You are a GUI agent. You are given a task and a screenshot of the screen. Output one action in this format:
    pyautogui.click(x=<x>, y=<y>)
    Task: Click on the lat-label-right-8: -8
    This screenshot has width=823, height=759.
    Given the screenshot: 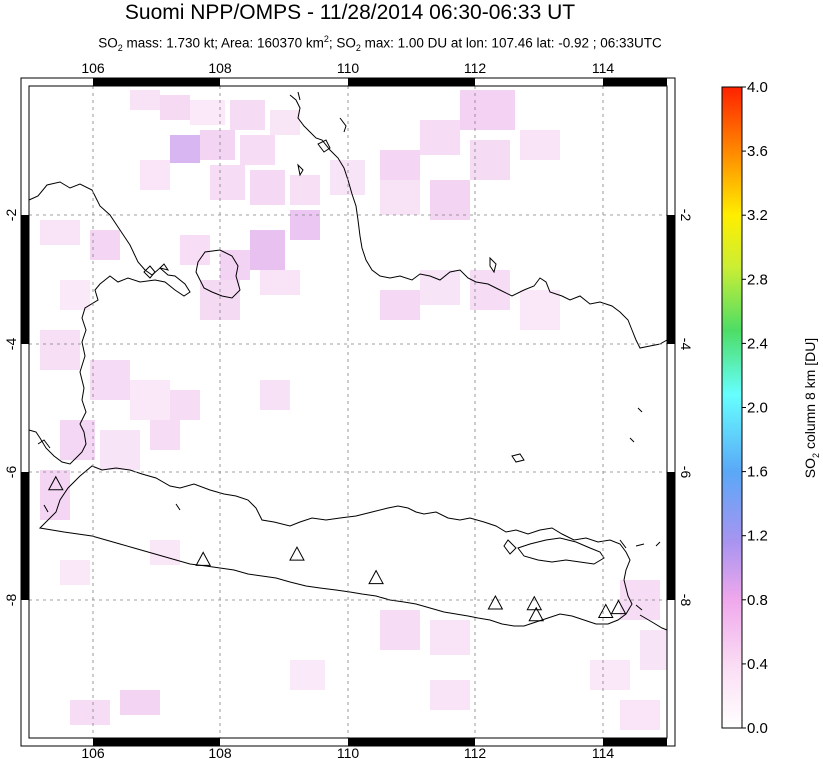 What is the action you would take?
    pyautogui.click(x=686, y=600)
    